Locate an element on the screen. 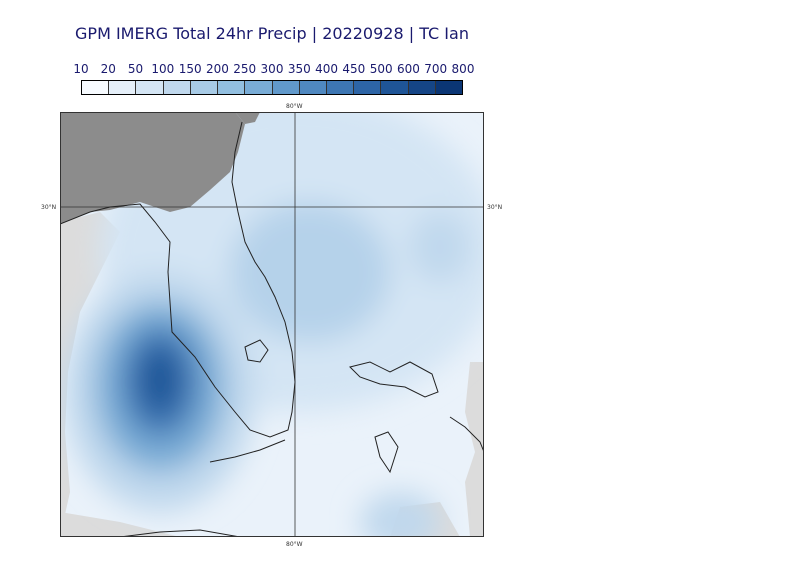 The image size is (800, 566). gridline-label-top: 80°W is located at coordinates (294, 106).